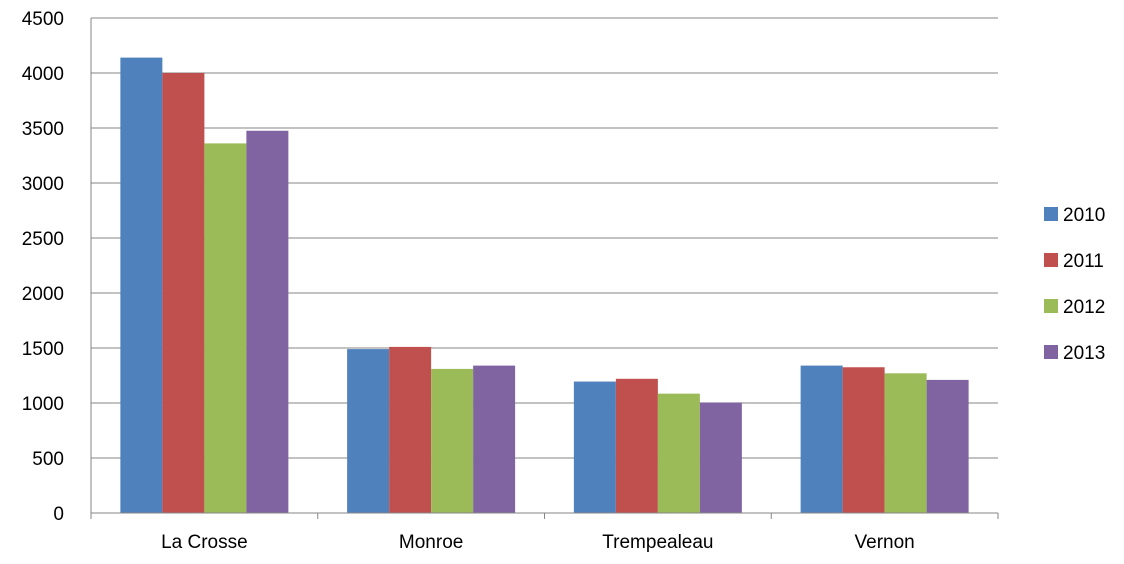  Describe the element at coordinates (183, 293) in the screenshot. I see `bar-2011-la-crosse` at that location.